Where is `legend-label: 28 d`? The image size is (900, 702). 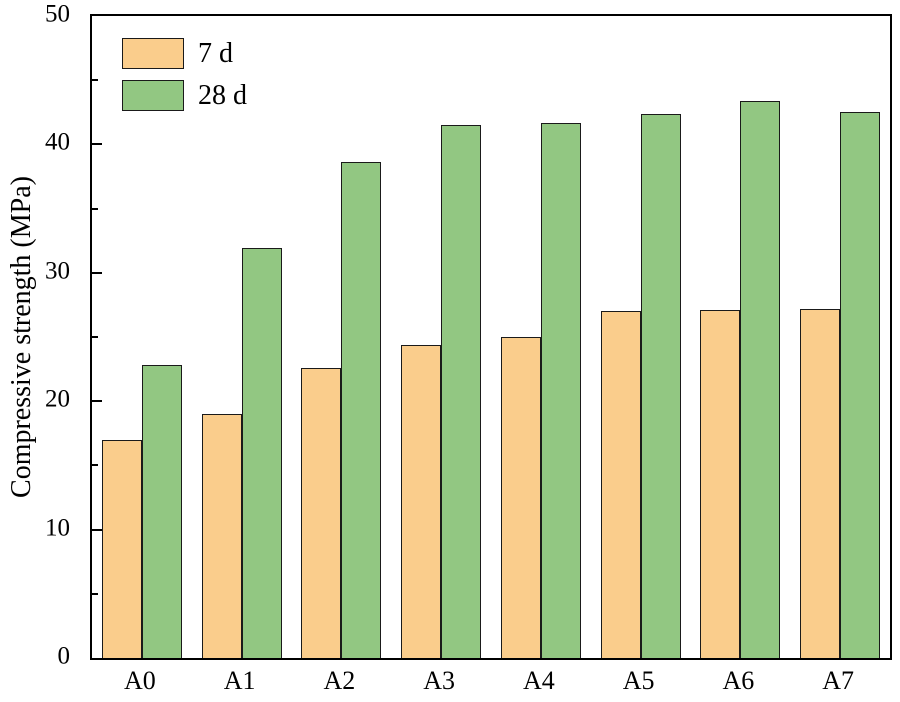 legend-label: 28 d is located at coordinates (222, 95).